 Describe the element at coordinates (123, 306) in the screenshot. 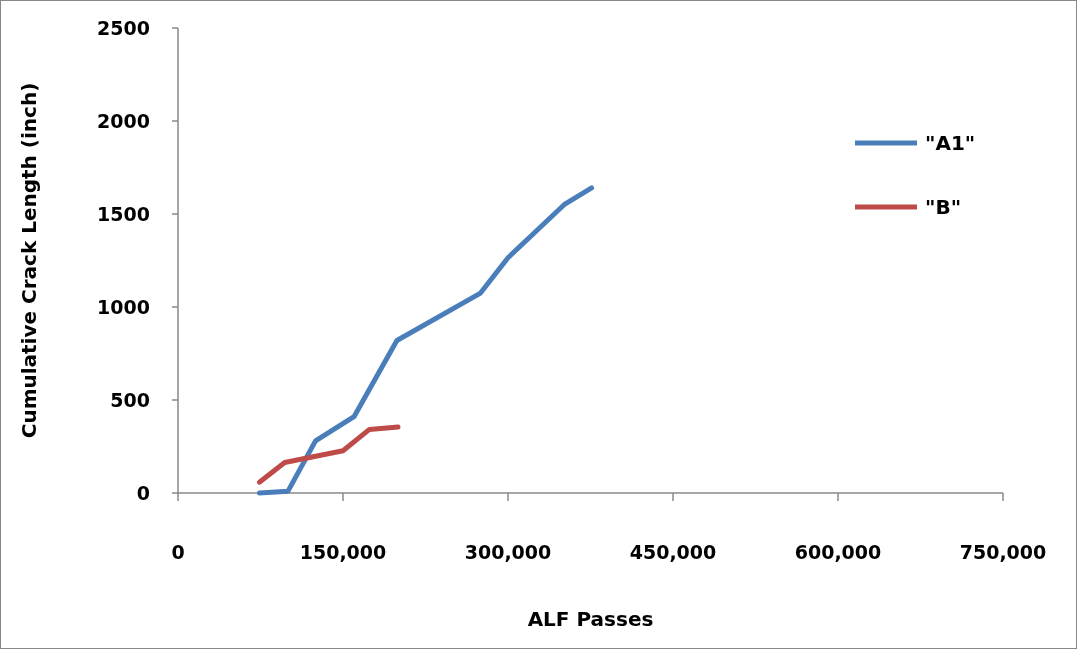

I see `y-tick-label: 1000` at that location.